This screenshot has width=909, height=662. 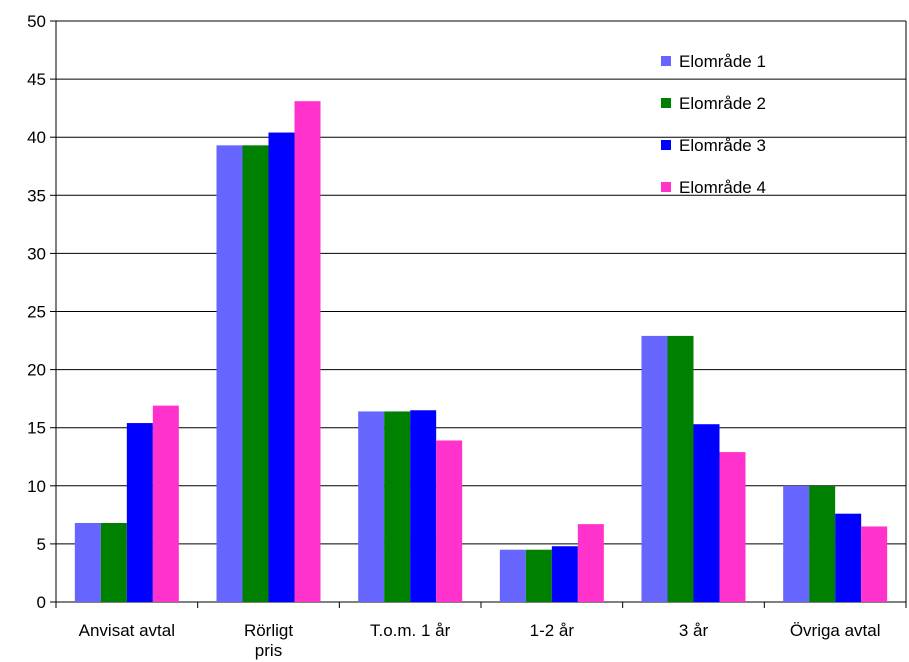 What do you see at coordinates (41, 544) in the screenshot?
I see `y-tick-label: 5` at bounding box center [41, 544].